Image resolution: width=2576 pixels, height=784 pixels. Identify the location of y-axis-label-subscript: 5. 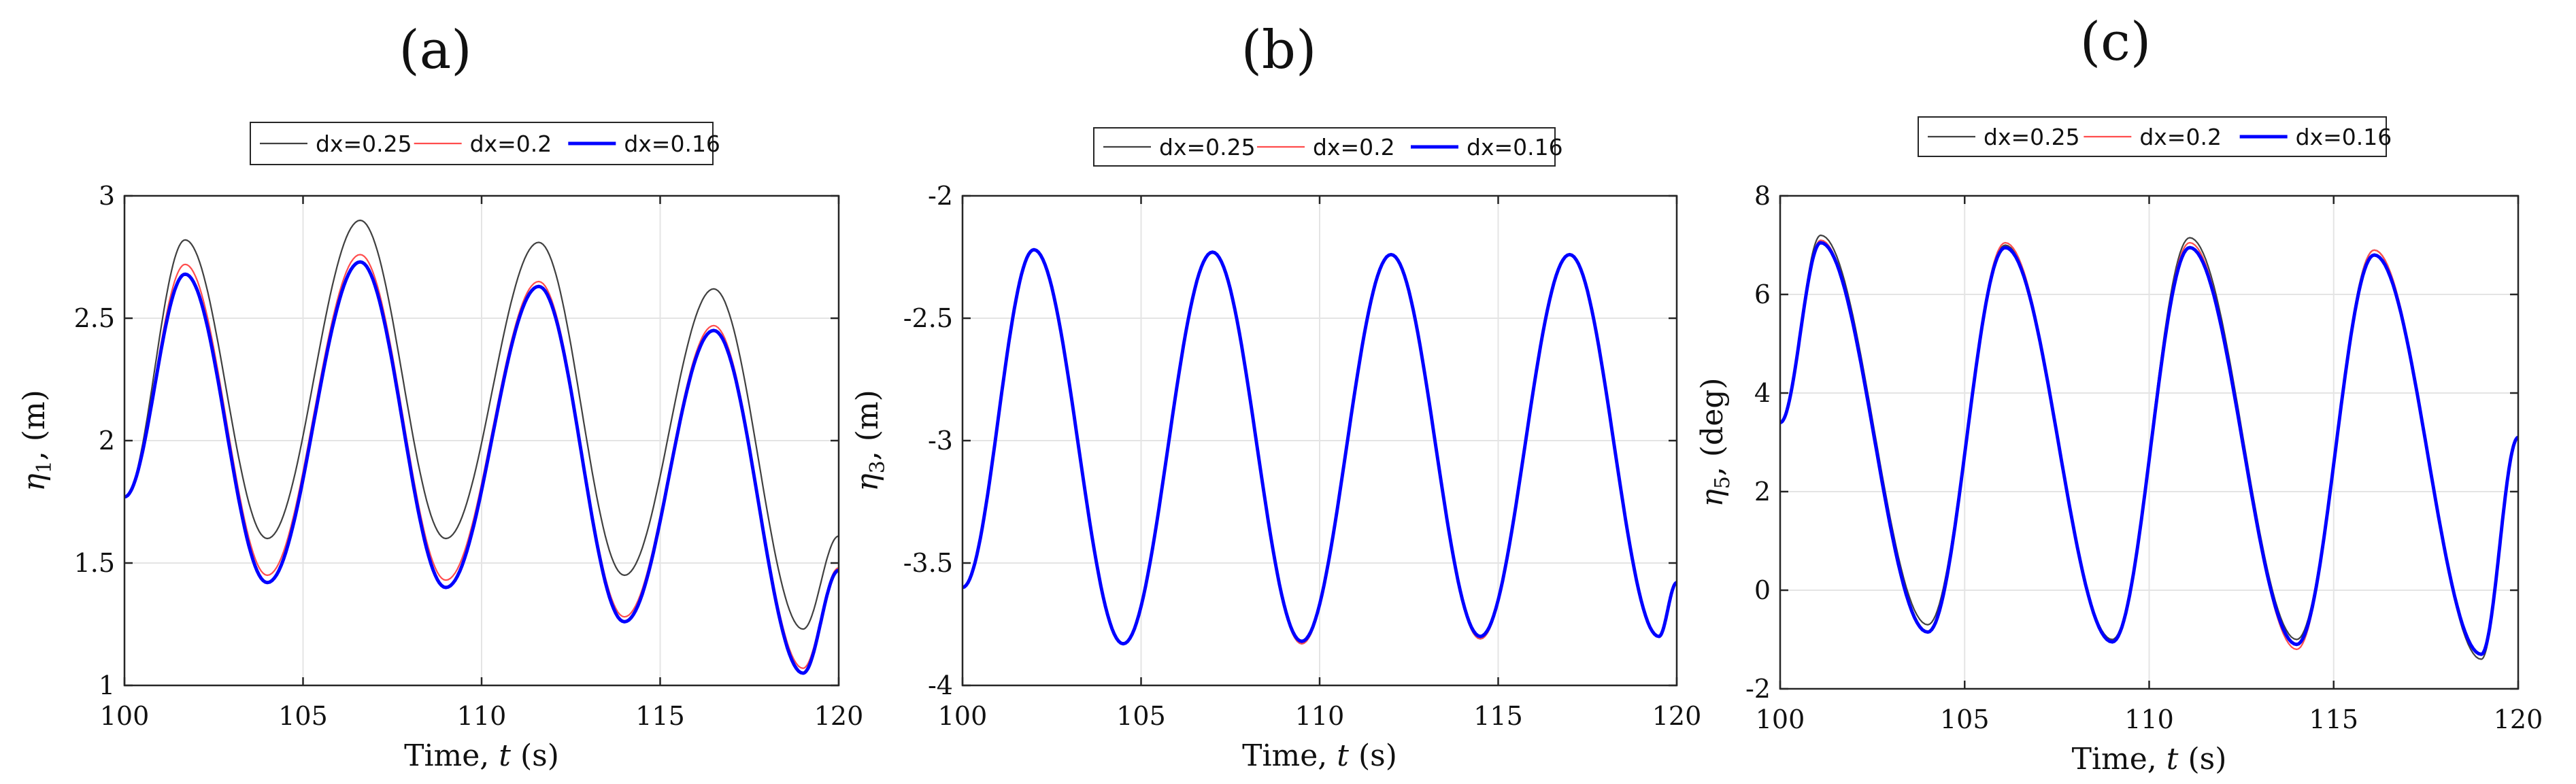
(1723, 482).